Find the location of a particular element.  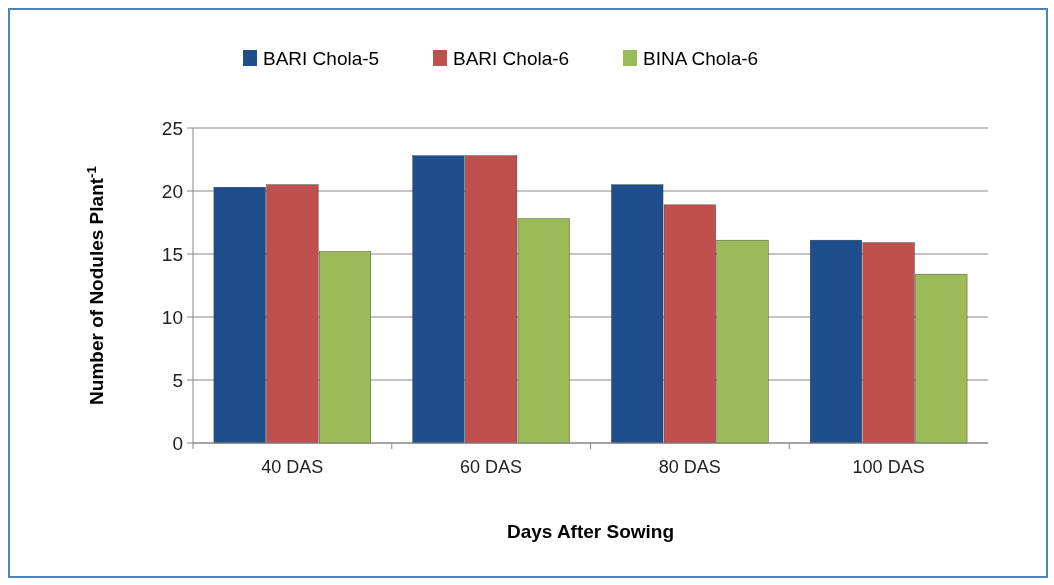

x-axis-title: Days After Sowing is located at coordinates (590, 531).